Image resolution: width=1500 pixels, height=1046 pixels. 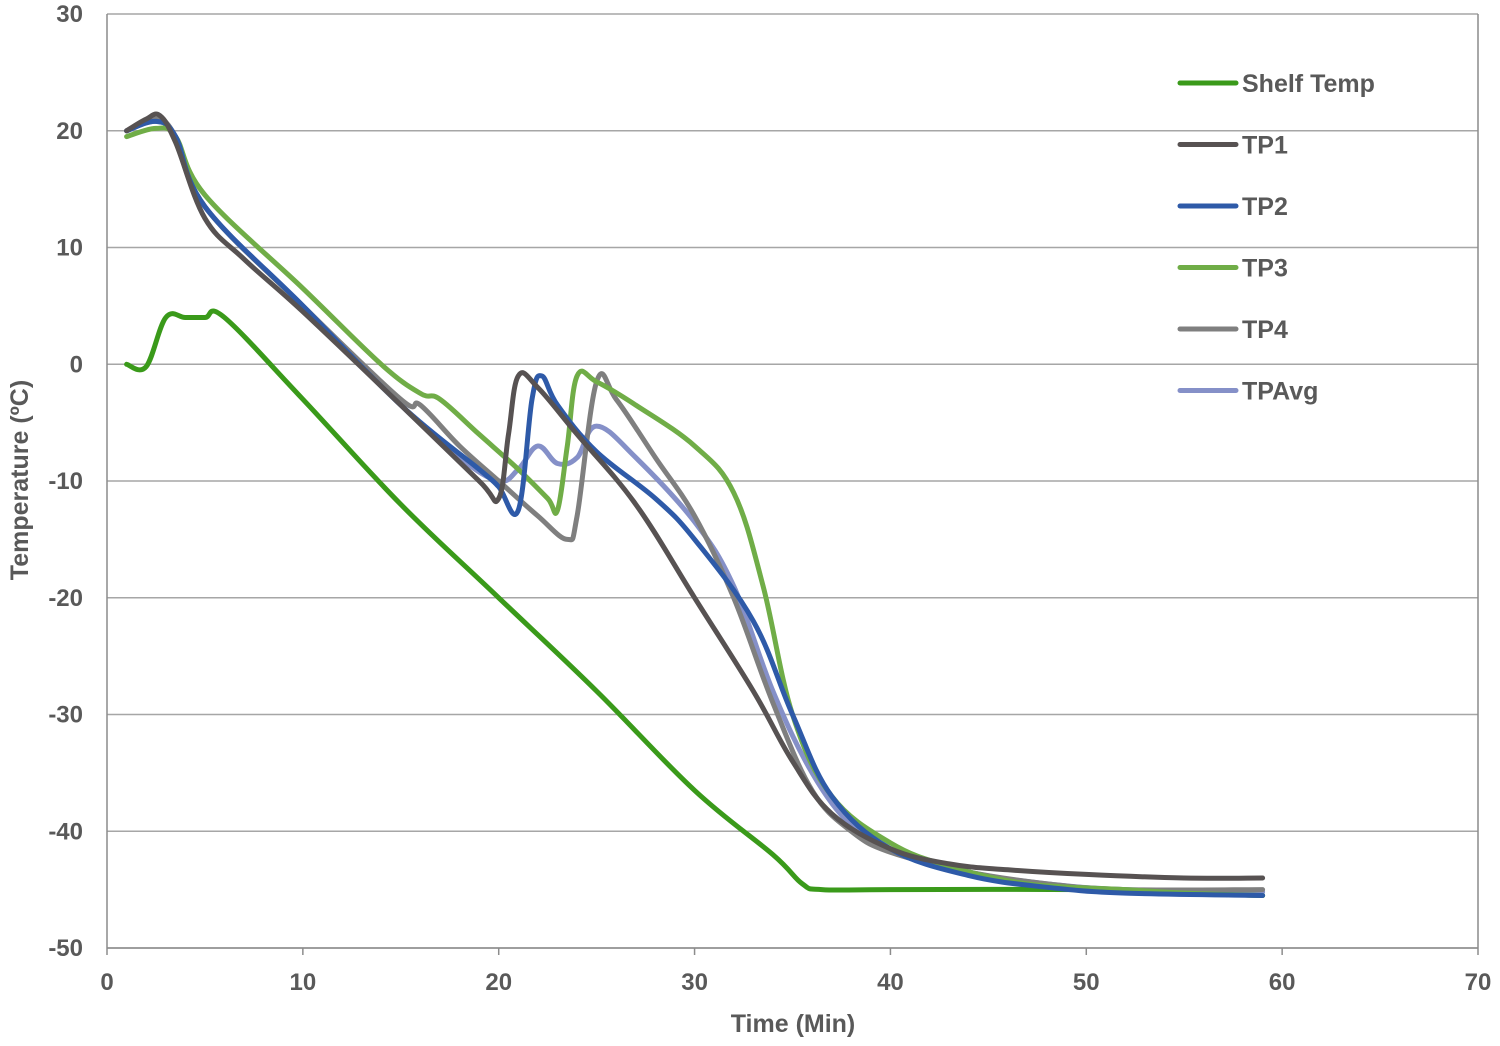 What do you see at coordinates (65, 831) in the screenshot?
I see `y-tick-label--40: -40` at bounding box center [65, 831].